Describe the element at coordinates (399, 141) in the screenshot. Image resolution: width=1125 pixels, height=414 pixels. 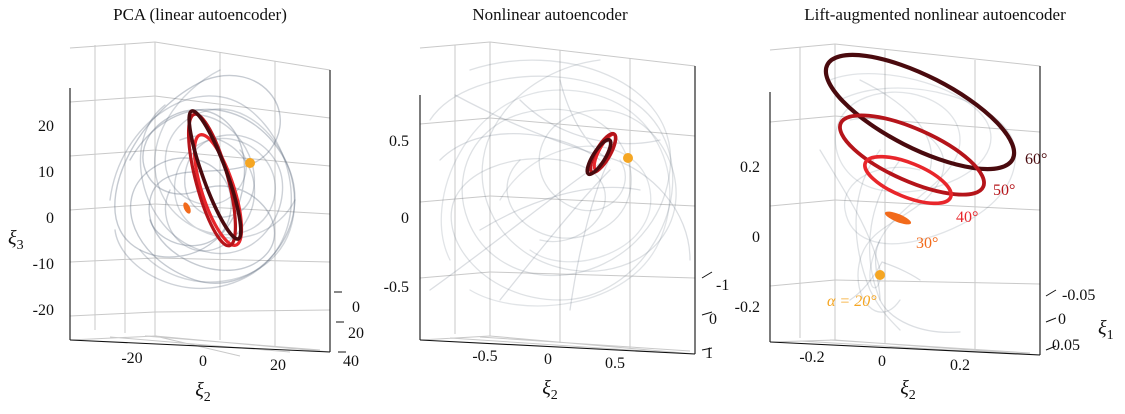
I see `z-tick-label: 0.5` at that location.